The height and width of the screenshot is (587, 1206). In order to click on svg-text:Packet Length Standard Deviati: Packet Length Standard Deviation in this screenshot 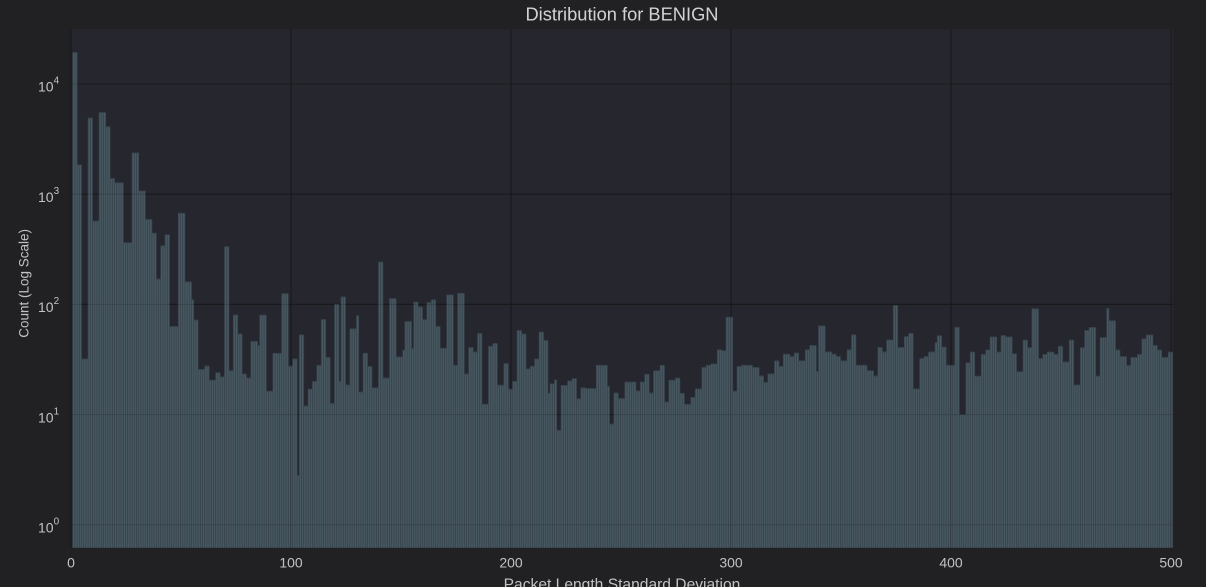, I will do `click(622, 582)`.